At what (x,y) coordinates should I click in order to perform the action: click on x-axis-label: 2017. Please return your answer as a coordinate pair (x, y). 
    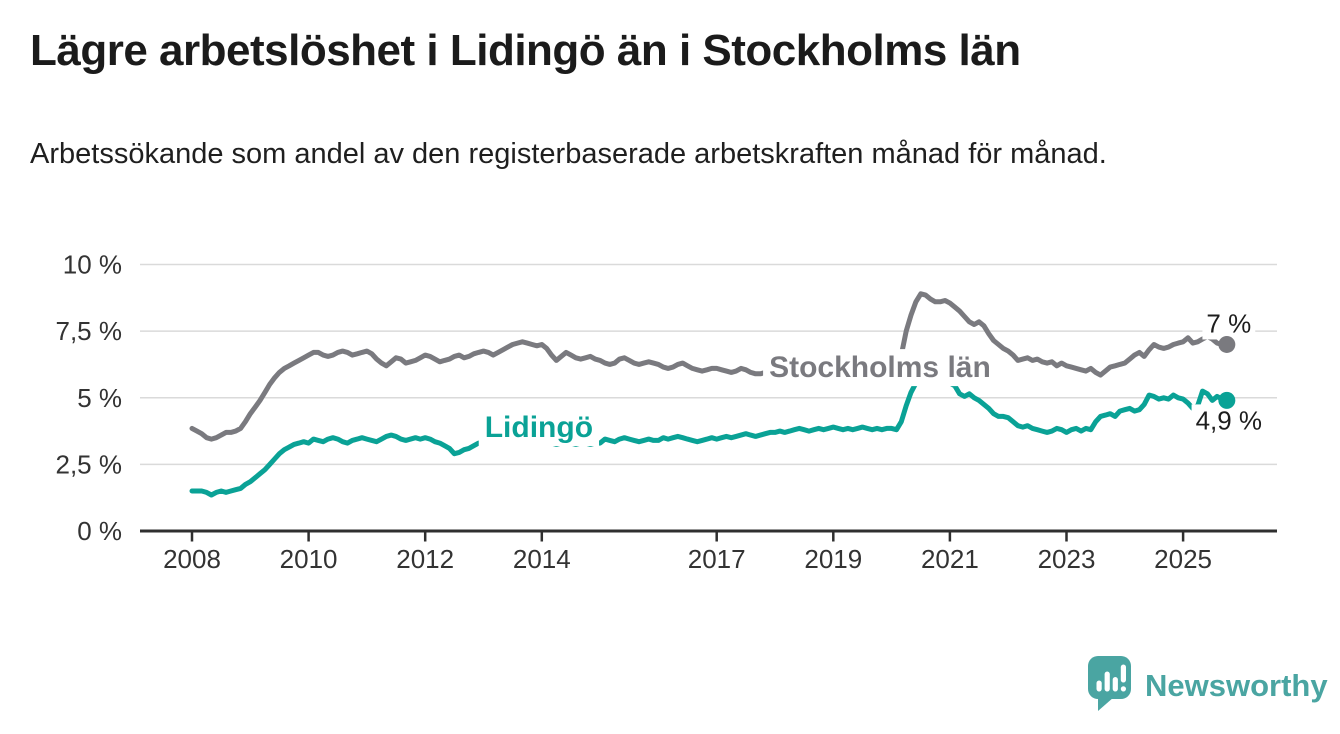
    Looking at the image, I should click on (717, 559).